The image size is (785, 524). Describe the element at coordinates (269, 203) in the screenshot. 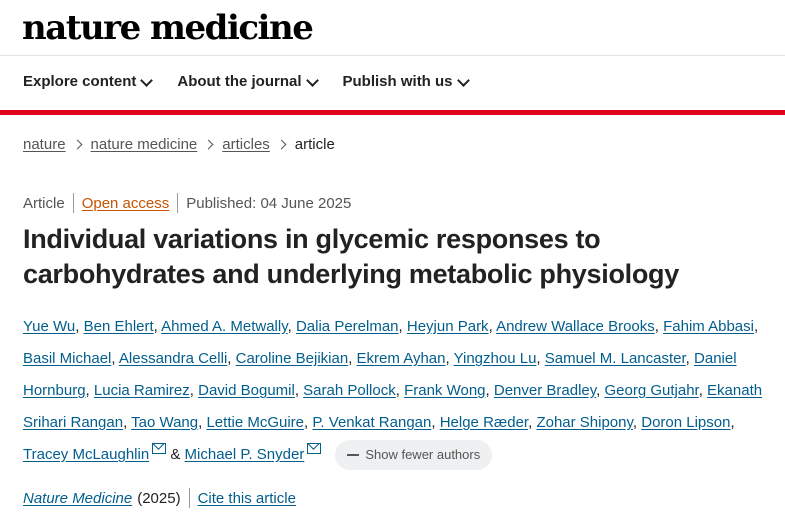

I see `published-date: Published: 04 June 2025` at that location.